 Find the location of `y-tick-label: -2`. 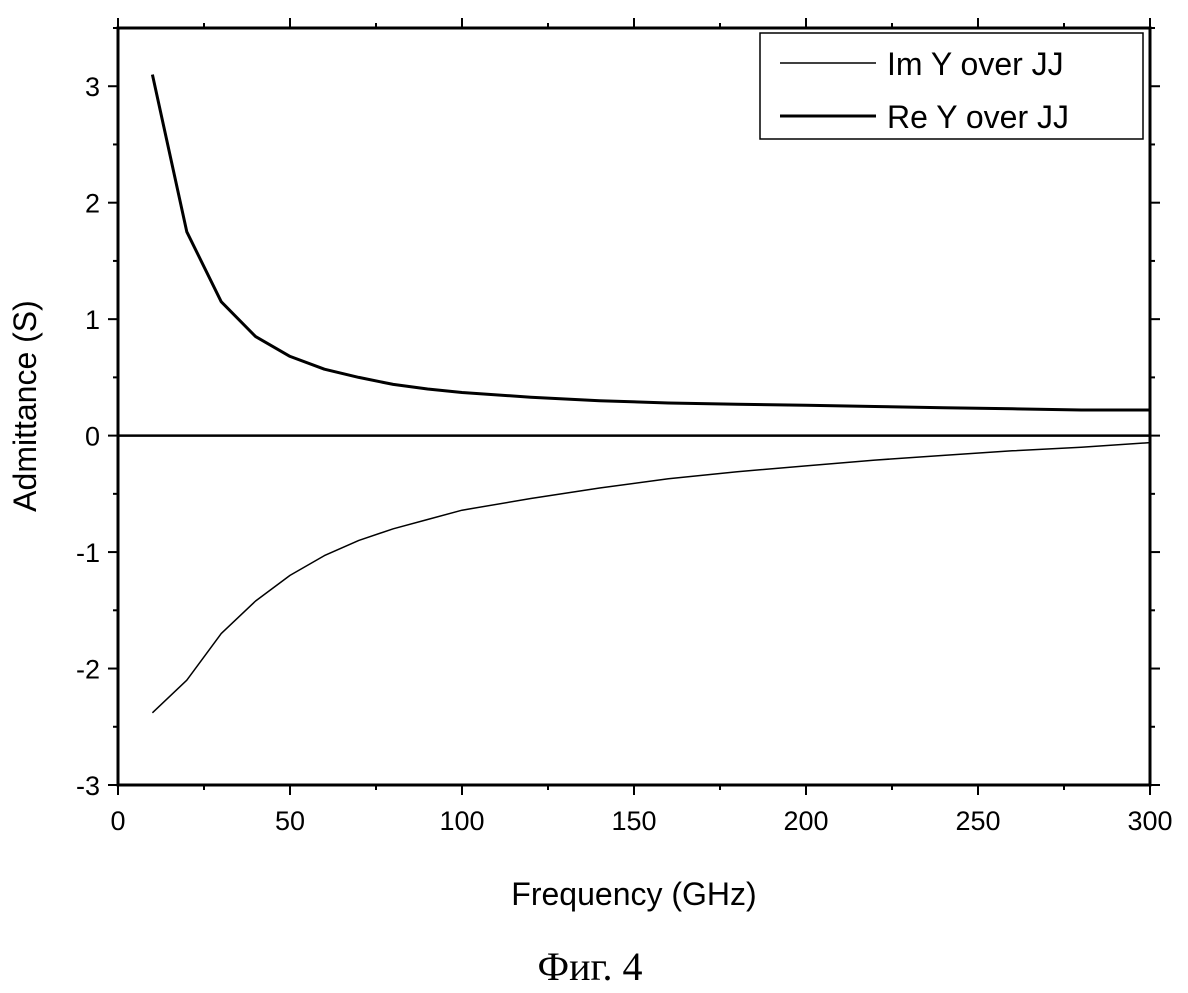

y-tick-label: -2 is located at coordinates (88, 670).